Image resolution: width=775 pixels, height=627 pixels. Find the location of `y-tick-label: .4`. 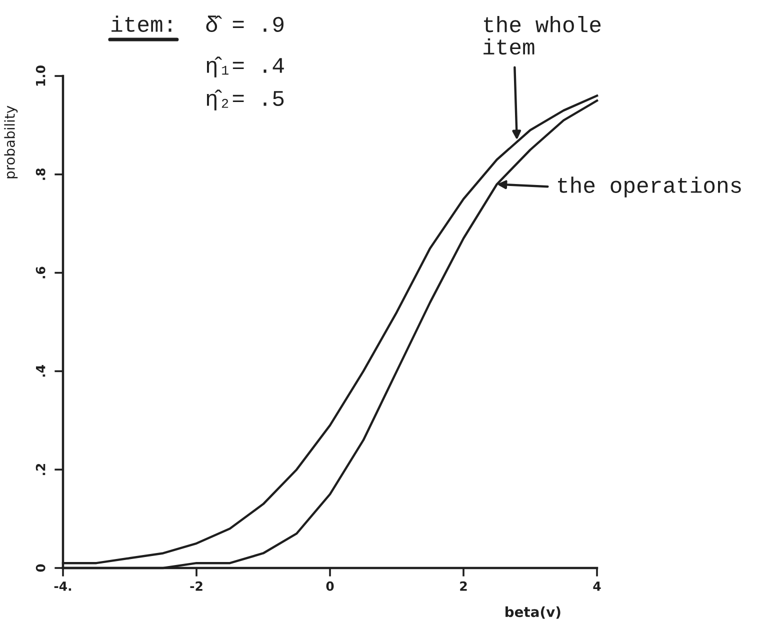

y-tick-label: .4 is located at coordinates (41, 371).